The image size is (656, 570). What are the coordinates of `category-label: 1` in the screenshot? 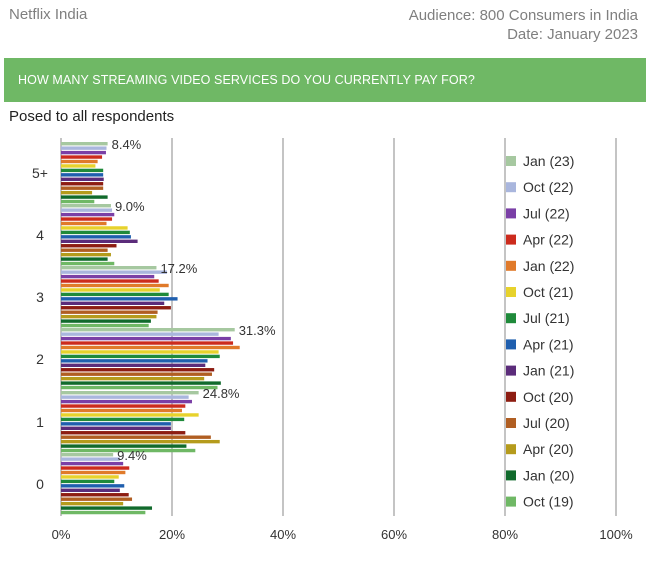 It's located at (40, 422).